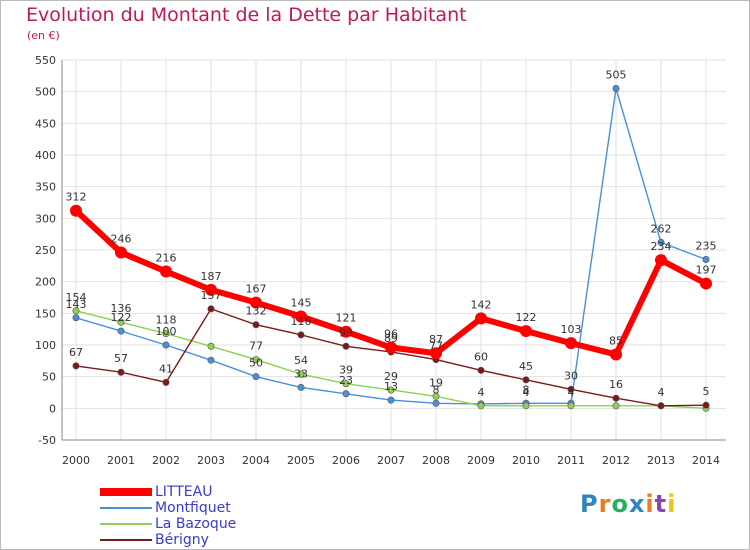 This screenshot has width=750, height=550. What do you see at coordinates (616, 75) in the screenshot?
I see `data-label: 505` at bounding box center [616, 75].